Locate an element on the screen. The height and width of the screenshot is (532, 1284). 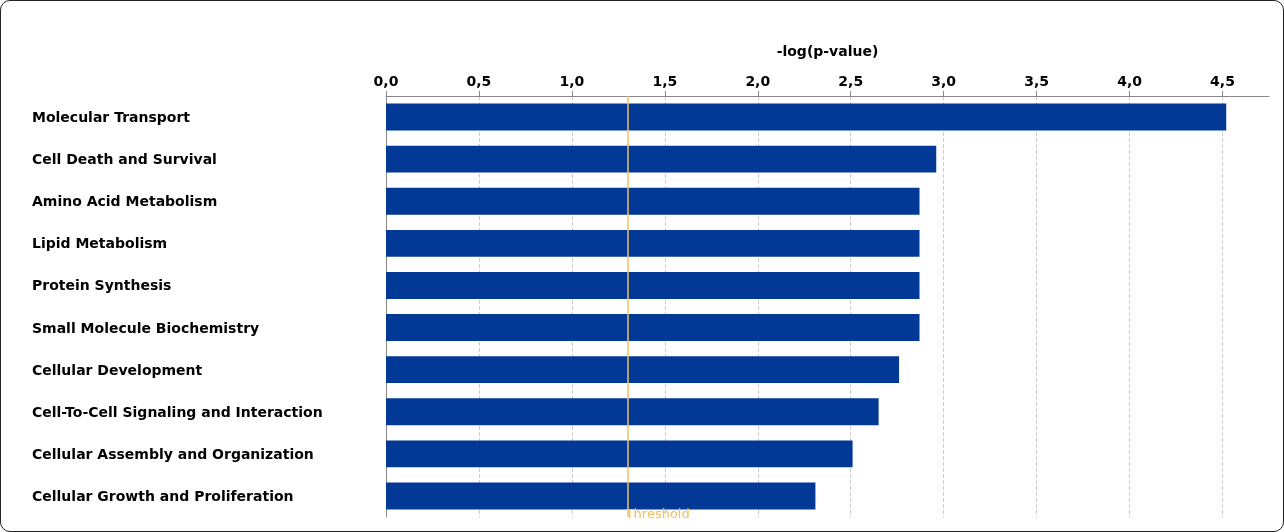
x-tick-label: 2,0 is located at coordinates (758, 81).